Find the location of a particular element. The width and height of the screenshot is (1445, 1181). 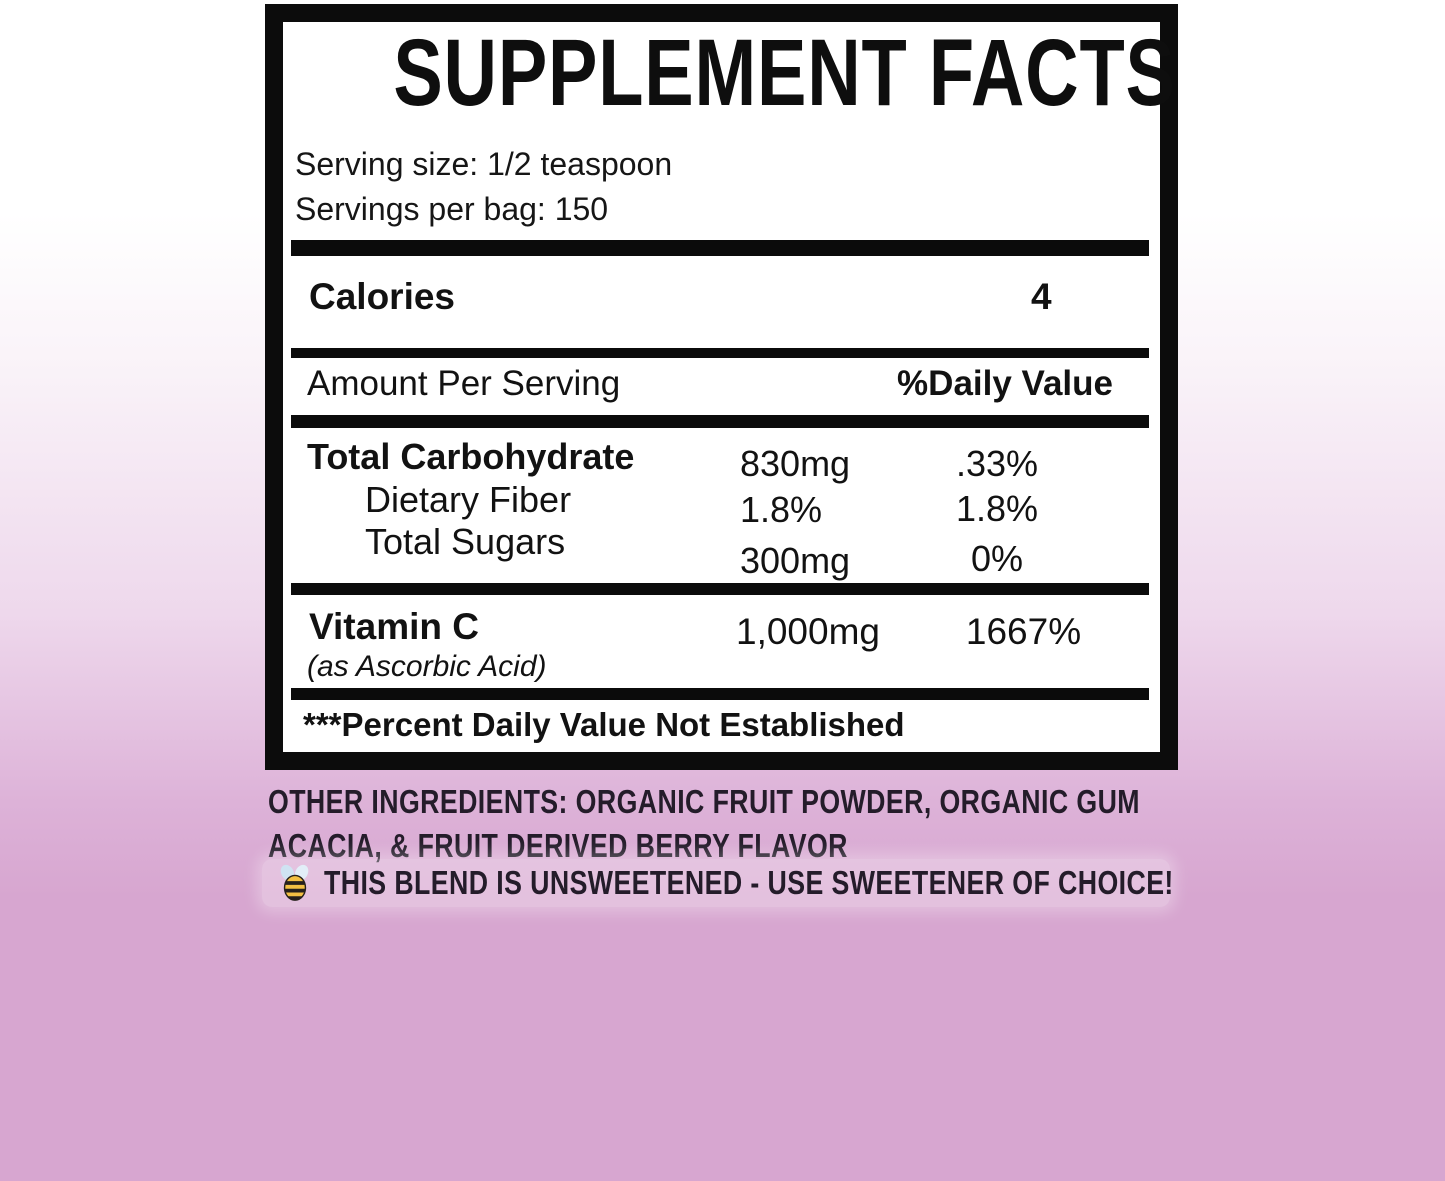

unsweetened-highlight-band is located at coordinates (716, 883).